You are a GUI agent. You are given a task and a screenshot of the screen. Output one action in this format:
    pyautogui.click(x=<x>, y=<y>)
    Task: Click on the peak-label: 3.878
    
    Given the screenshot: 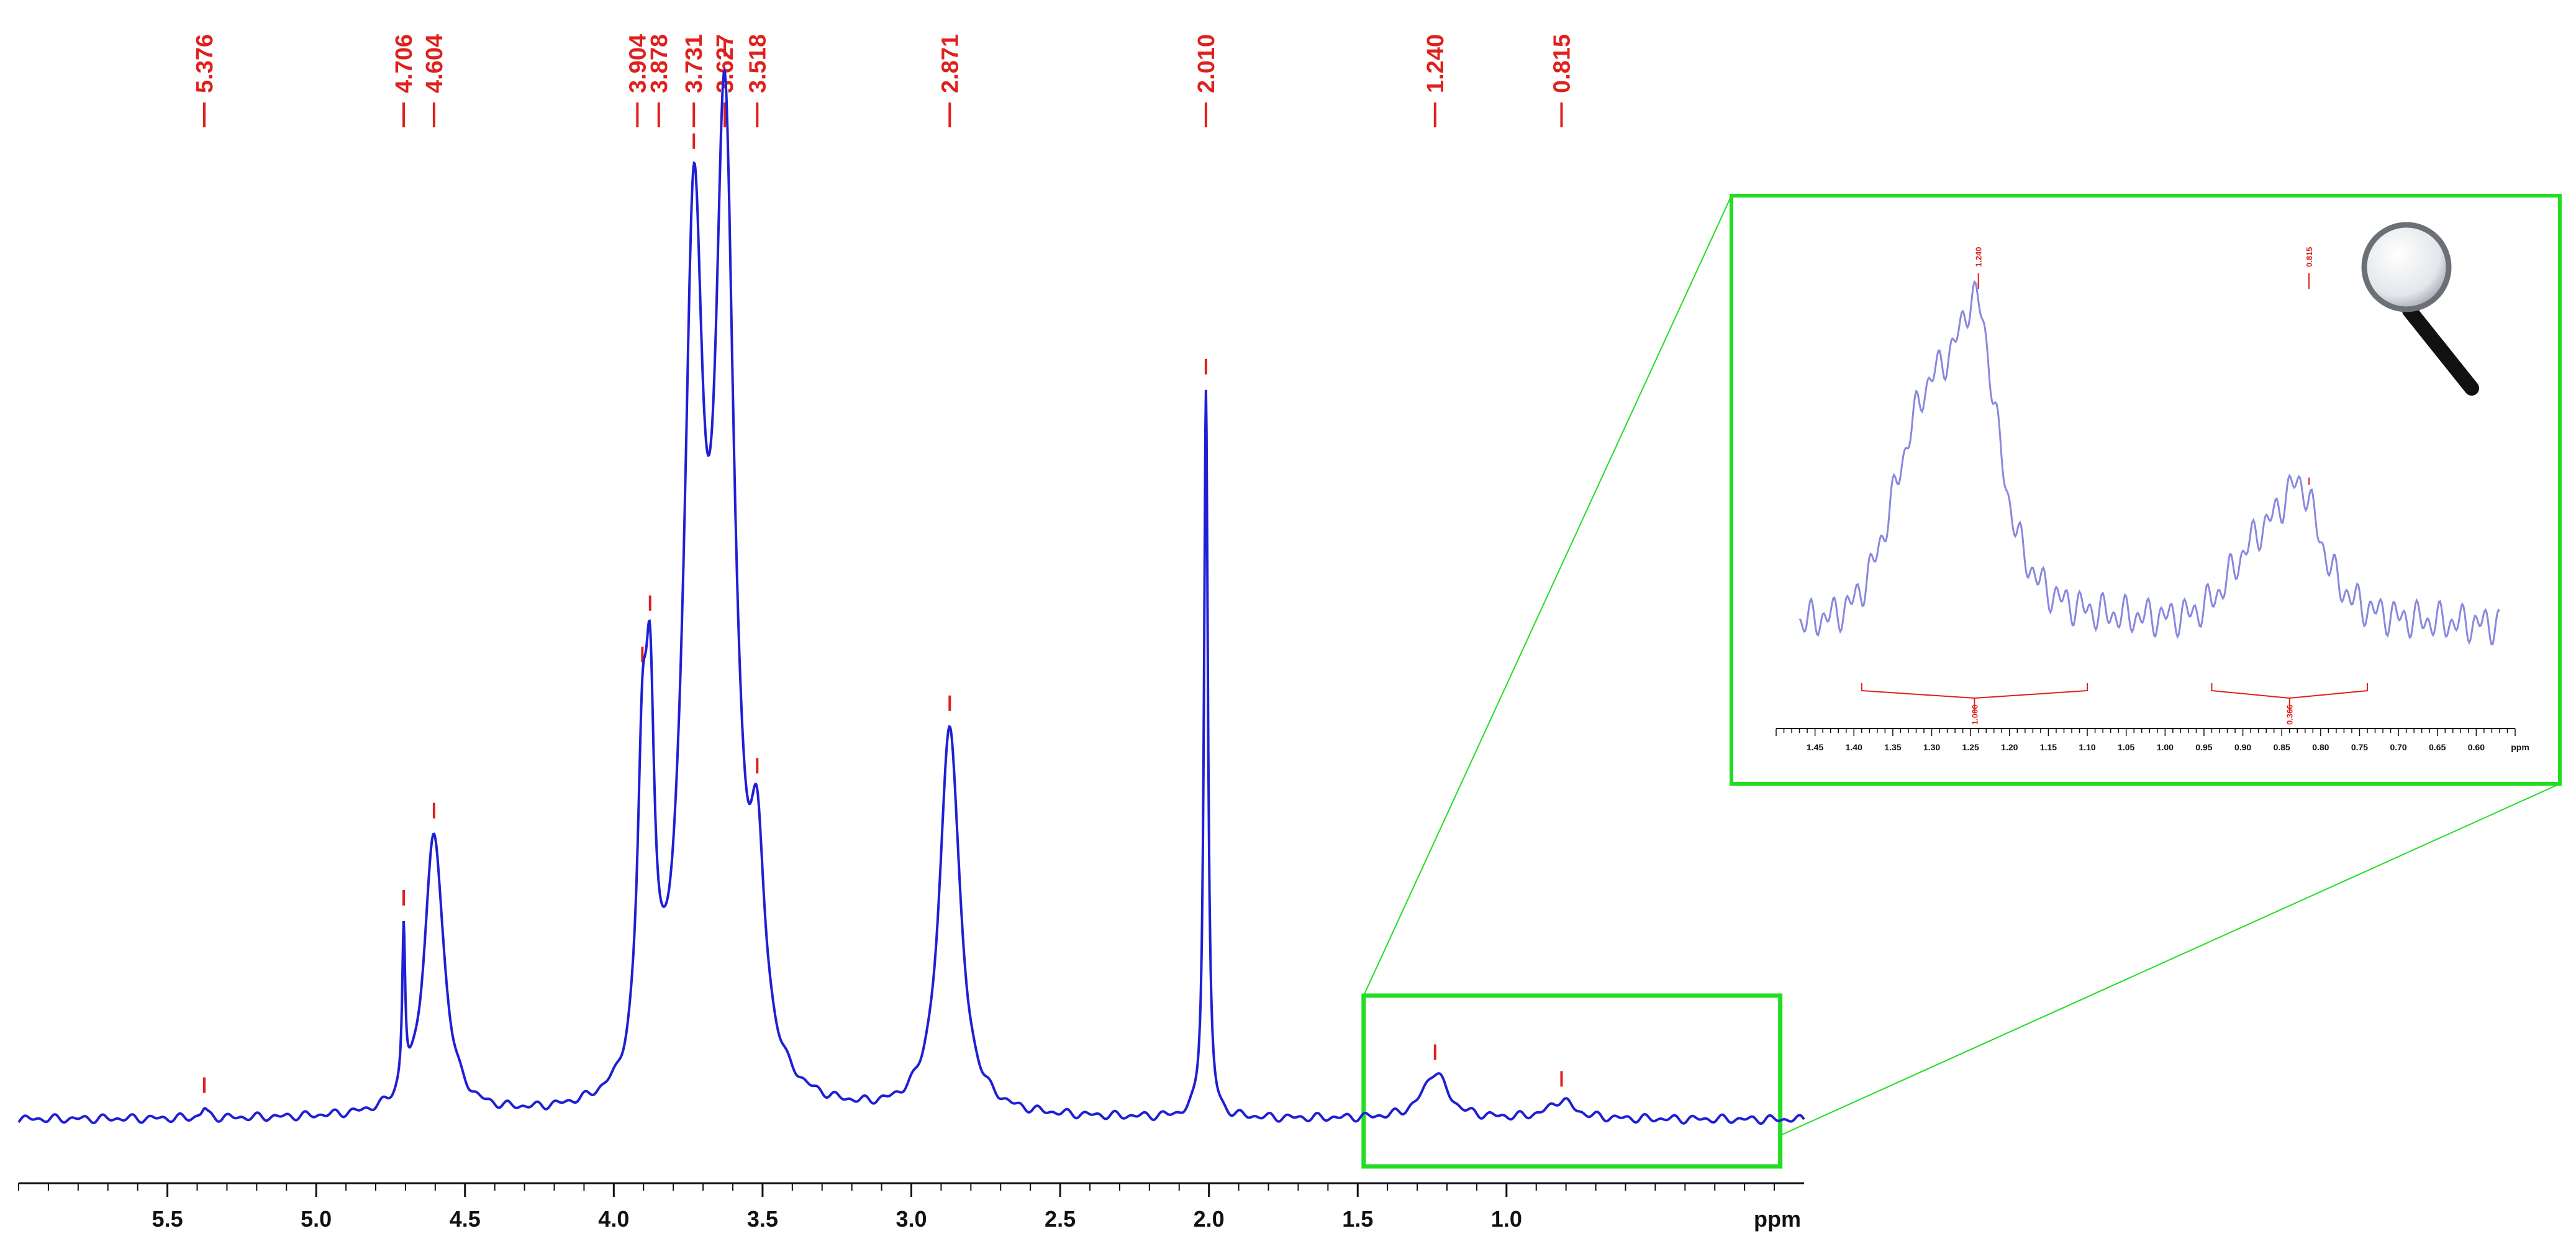 What is the action you would take?
    pyautogui.click(x=659, y=63)
    